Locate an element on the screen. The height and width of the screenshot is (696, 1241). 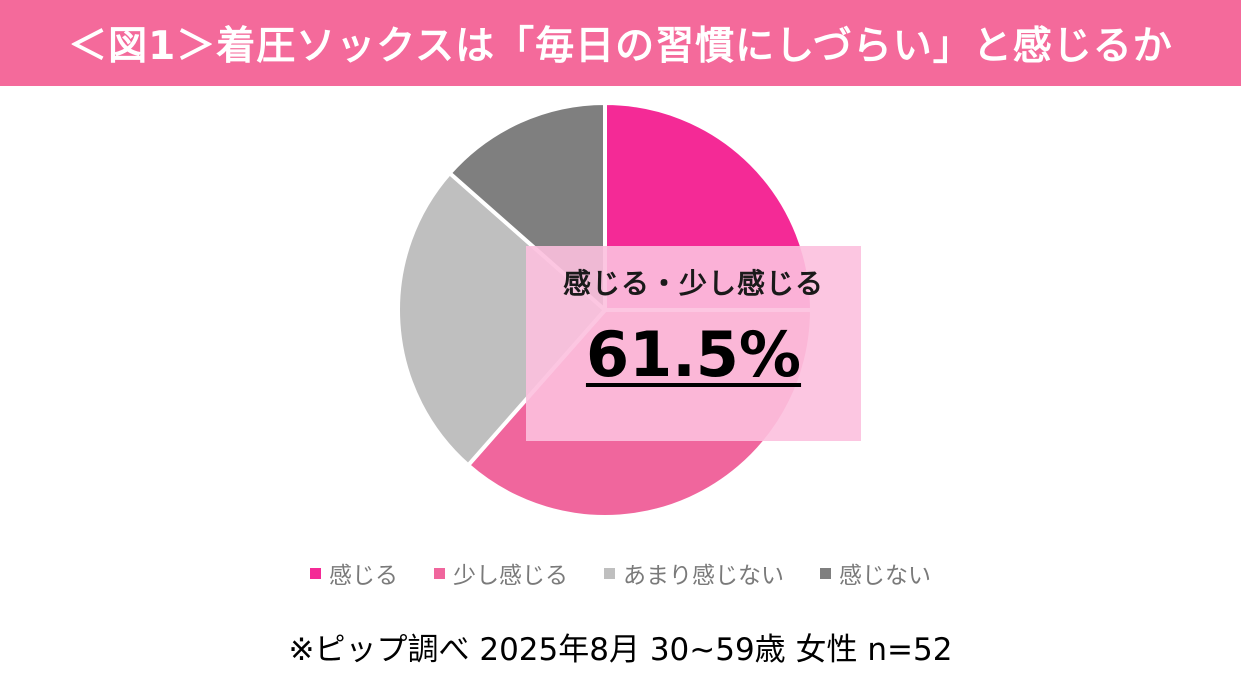
legend: 感じる 少し感じる あまり感じない 感じない is located at coordinates (620, 573).